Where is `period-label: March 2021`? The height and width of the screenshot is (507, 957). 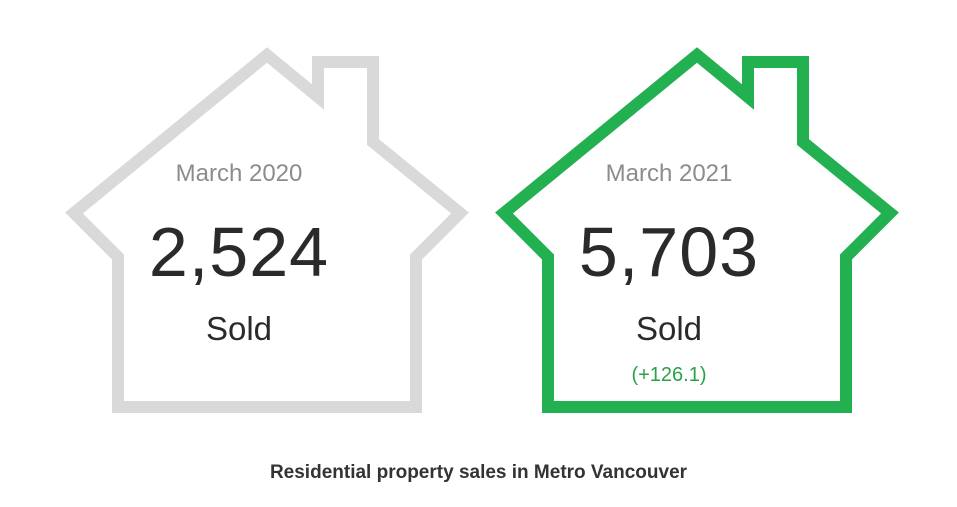
period-label: March 2021 is located at coordinates (669, 173).